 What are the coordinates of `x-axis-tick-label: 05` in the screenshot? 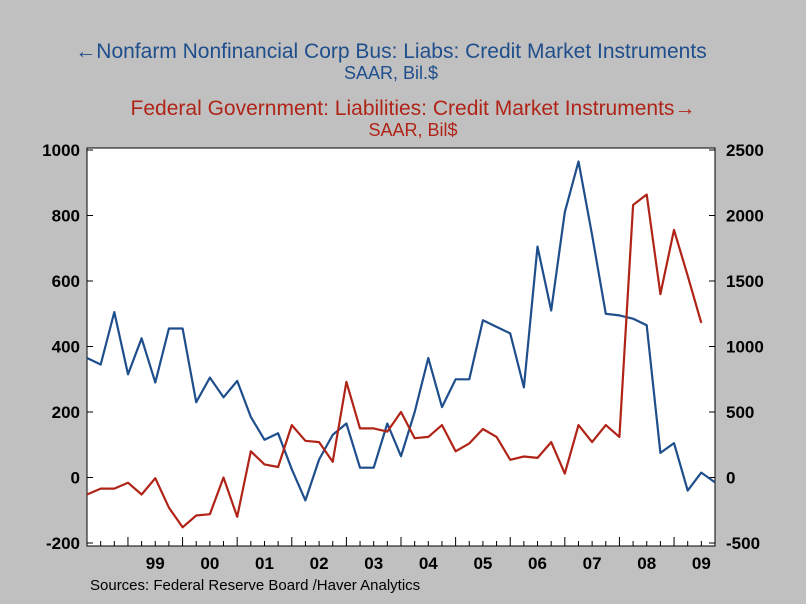 It's located at (482, 563).